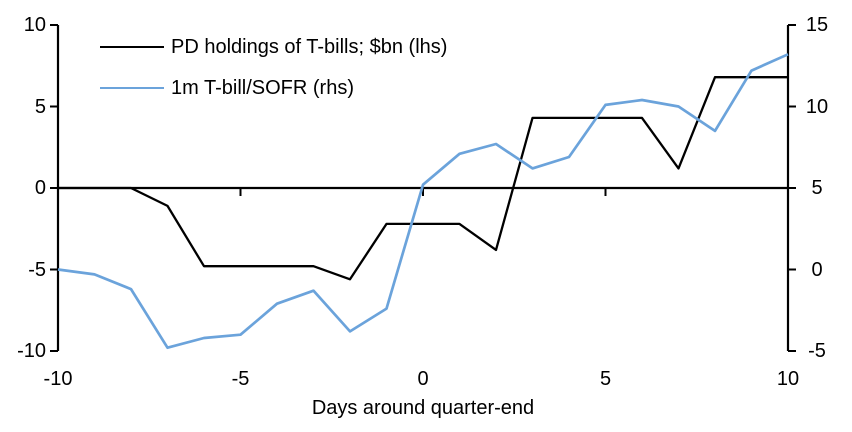 Image resolution: width=852 pixels, height=432 pixels. Describe the element at coordinates (58, 379) in the screenshot. I see `x-axis-tick-label: -10` at that location.